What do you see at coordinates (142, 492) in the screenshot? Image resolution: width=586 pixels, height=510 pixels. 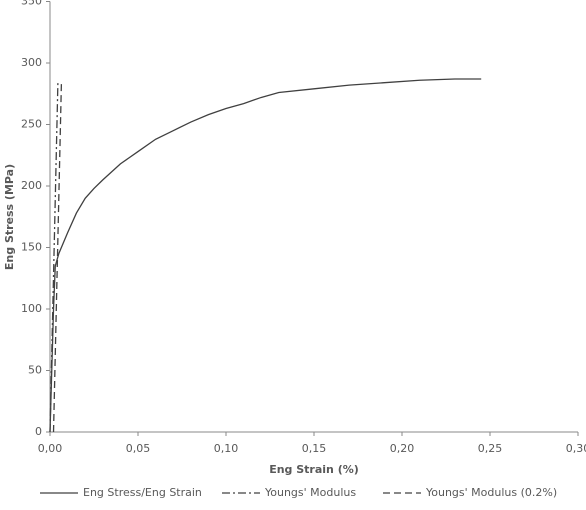 I see `legend-label: Eng Stress/Eng Strain` at bounding box center [142, 492].